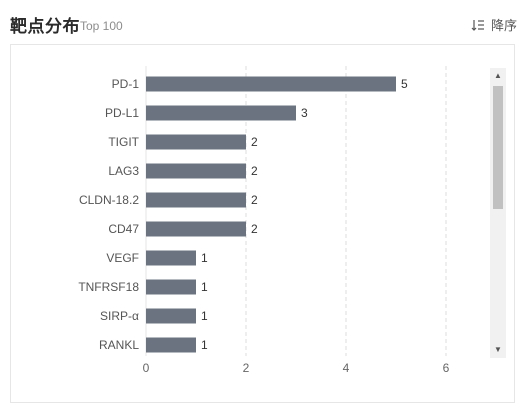 Image resolution: width=525 pixels, height=414 pixels. What do you see at coordinates (119, 316) in the screenshot?
I see `y-category-label: SIRP-α` at bounding box center [119, 316].